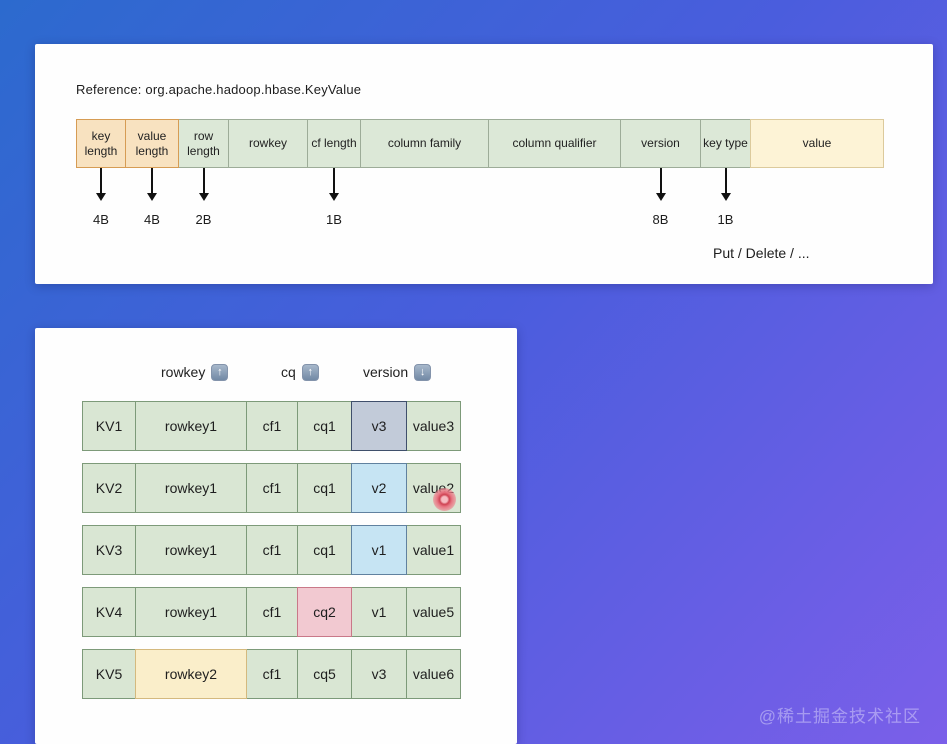 This screenshot has width=947, height=744. Describe the element at coordinates (183, 372) in the screenshot. I see `sort-header-label: rowkey` at that location.